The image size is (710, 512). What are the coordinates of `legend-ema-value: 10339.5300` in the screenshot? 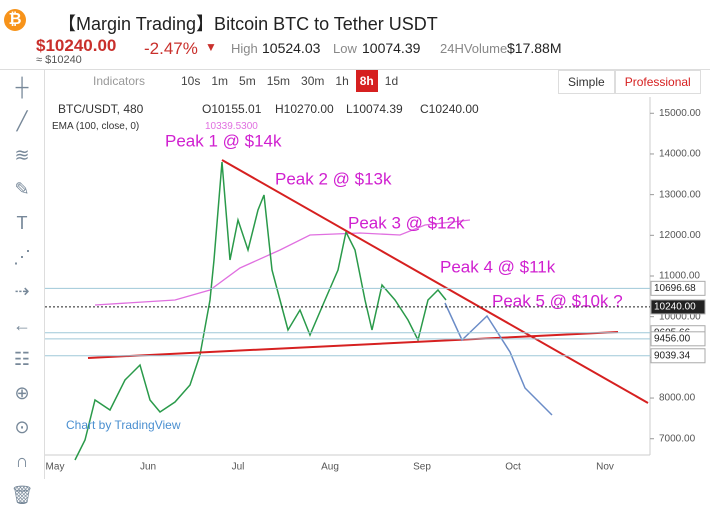 It's located at (231, 126).